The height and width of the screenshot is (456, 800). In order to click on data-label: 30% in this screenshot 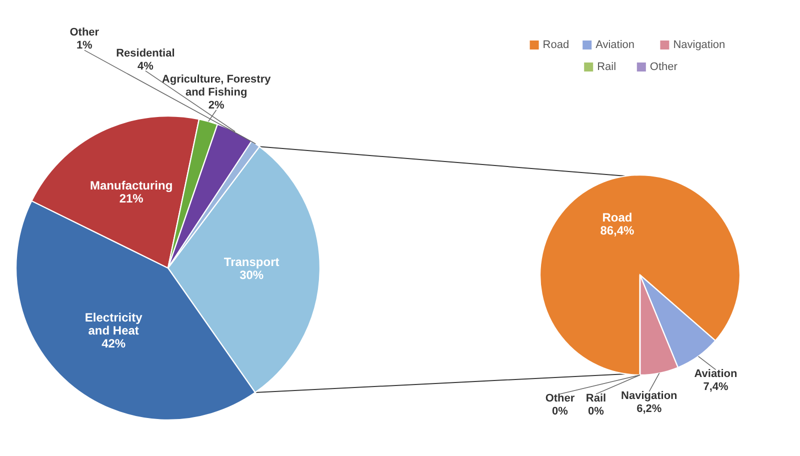, I will do `click(252, 275)`.